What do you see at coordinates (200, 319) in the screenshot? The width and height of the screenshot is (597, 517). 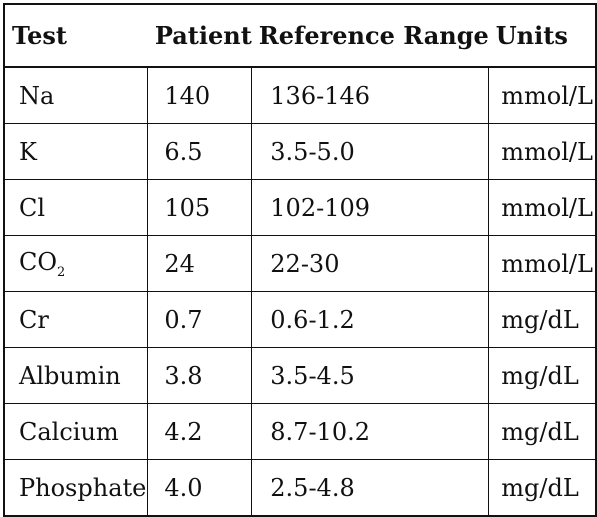 I see `cell-patient: 0.7` at bounding box center [200, 319].